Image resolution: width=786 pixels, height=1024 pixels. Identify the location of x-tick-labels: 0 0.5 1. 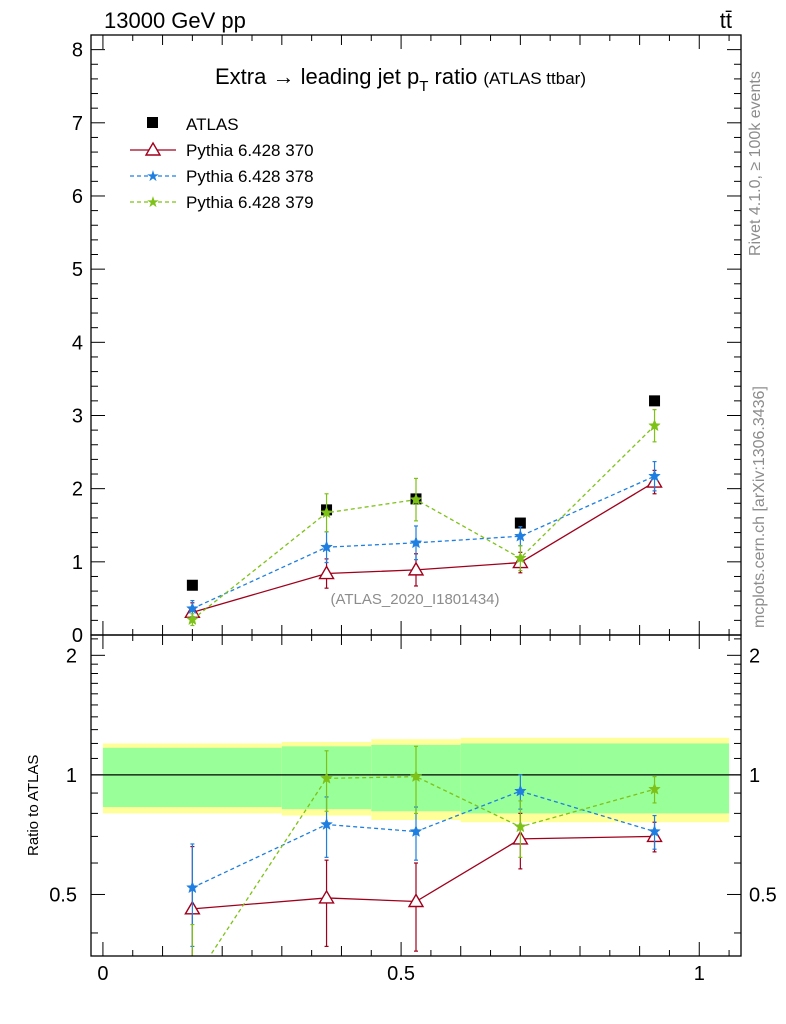
(400, 974).